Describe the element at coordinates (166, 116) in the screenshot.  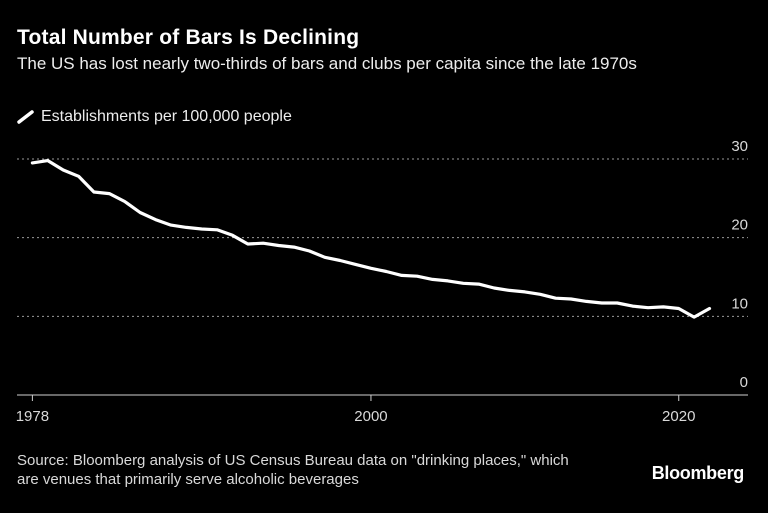
I see `legend-label: Establishments per 100,000 people` at that location.